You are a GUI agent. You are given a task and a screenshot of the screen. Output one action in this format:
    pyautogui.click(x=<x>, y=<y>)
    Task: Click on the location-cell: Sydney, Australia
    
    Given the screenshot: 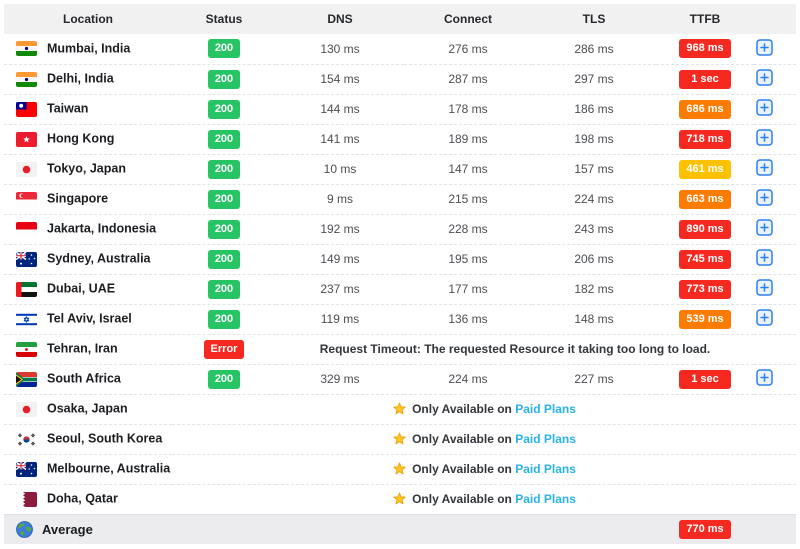 What is the action you would take?
    pyautogui.click(x=88, y=259)
    